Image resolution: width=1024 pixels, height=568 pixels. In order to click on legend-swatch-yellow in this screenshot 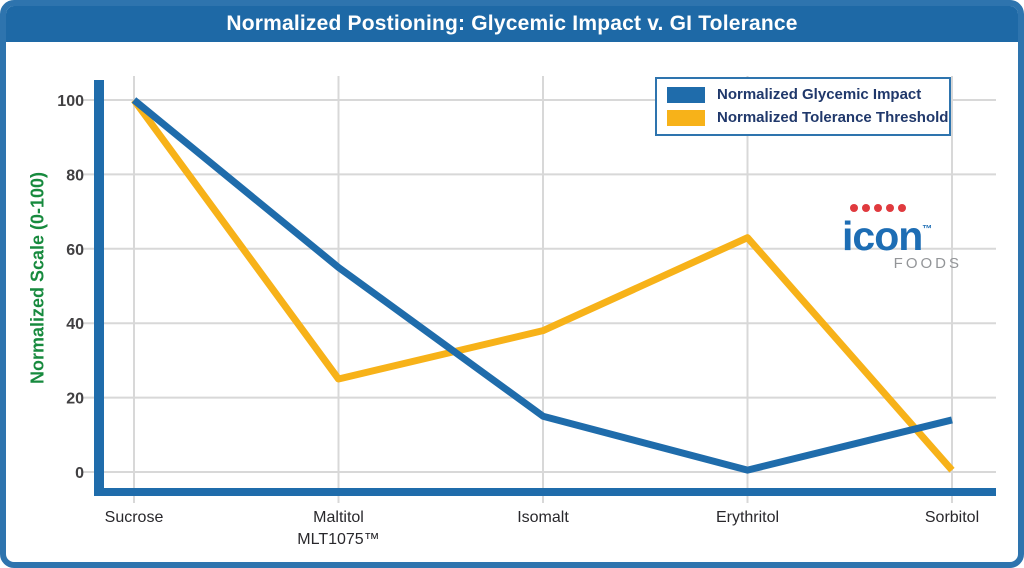, I will do `click(686, 117)`.